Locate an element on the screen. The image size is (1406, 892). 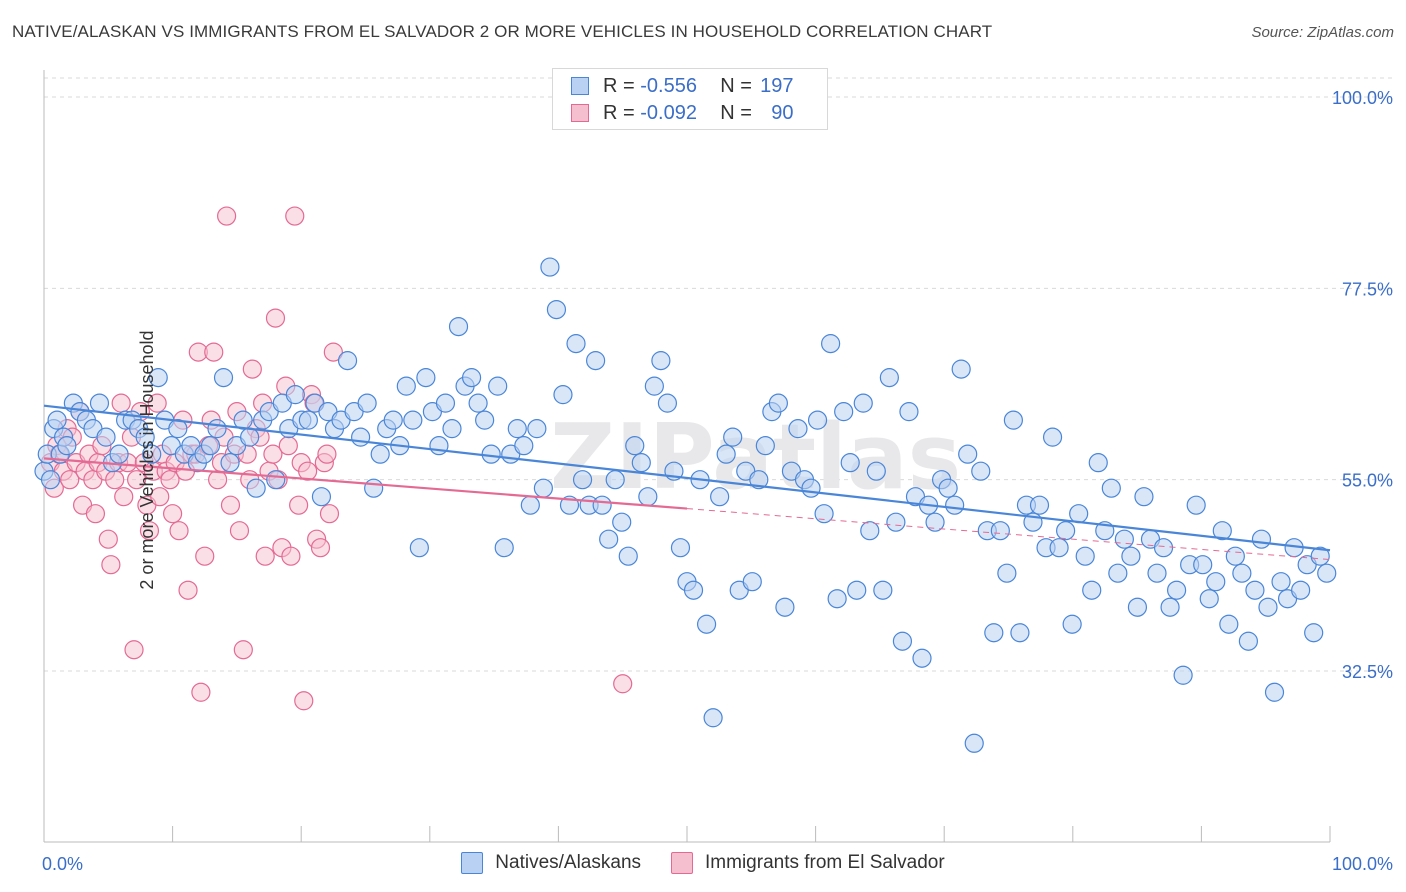
n-label: N = is located at coordinates (736, 112).